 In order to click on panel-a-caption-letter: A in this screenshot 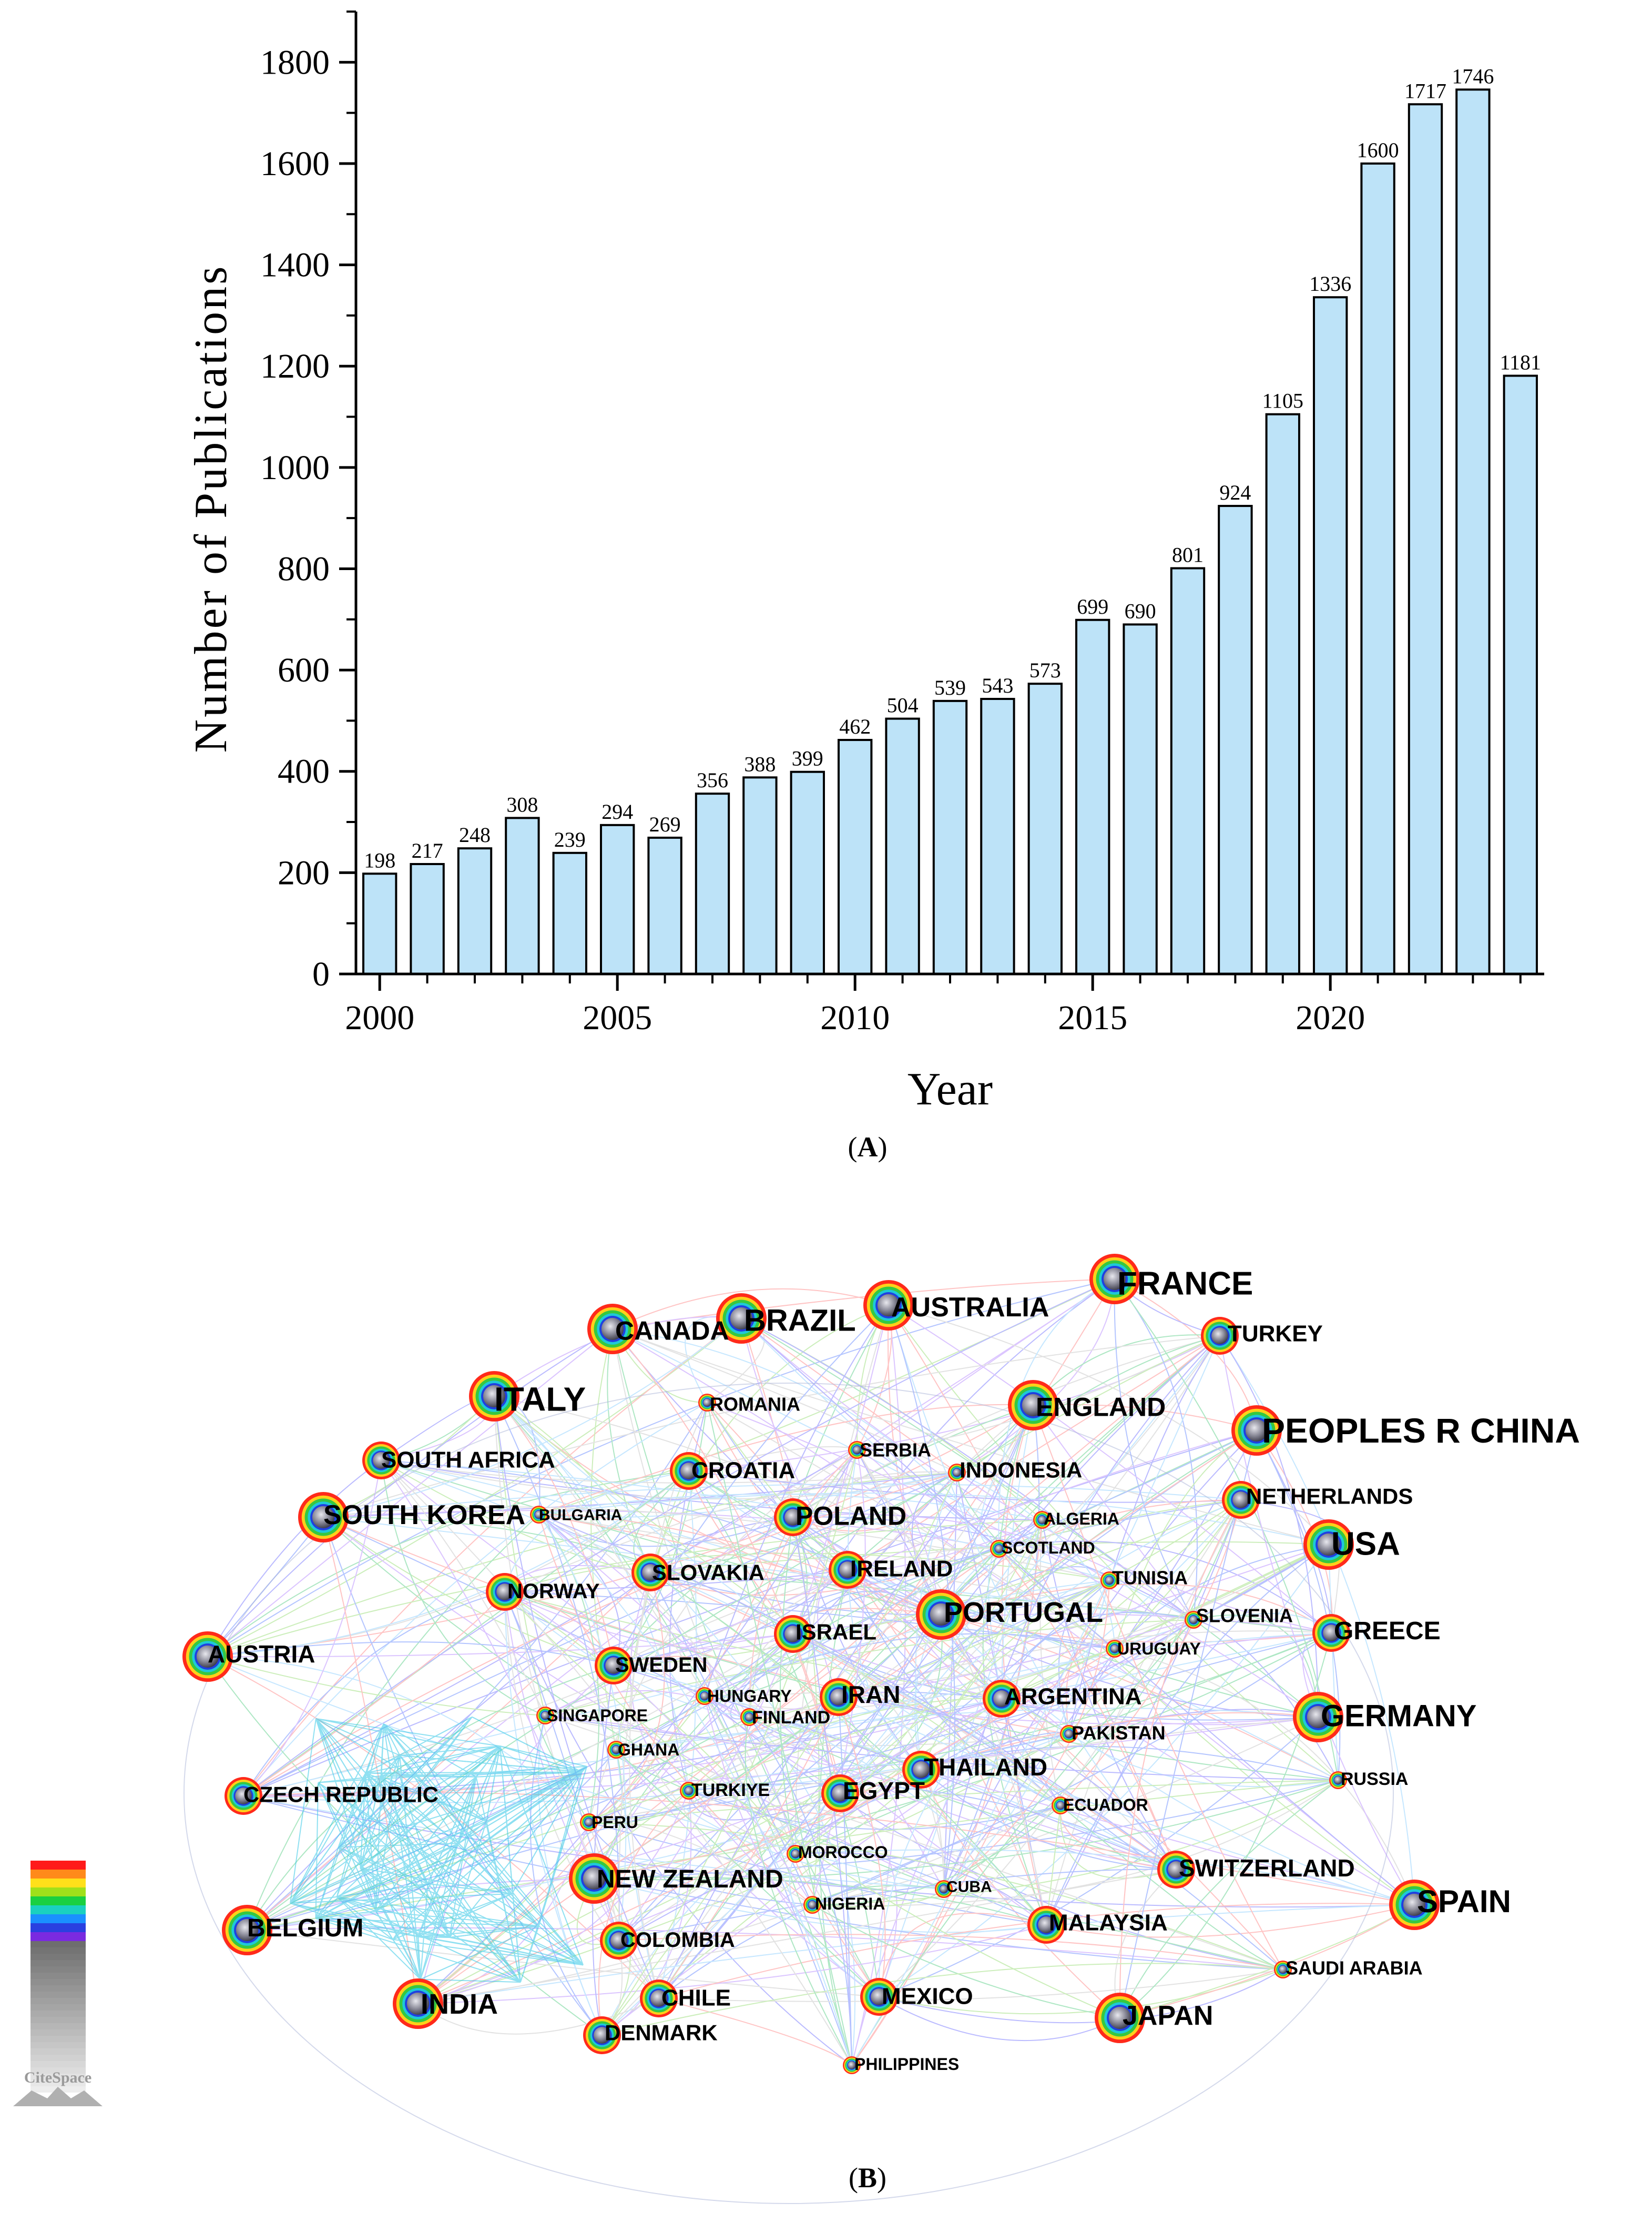, I will do `click(867, 1147)`.